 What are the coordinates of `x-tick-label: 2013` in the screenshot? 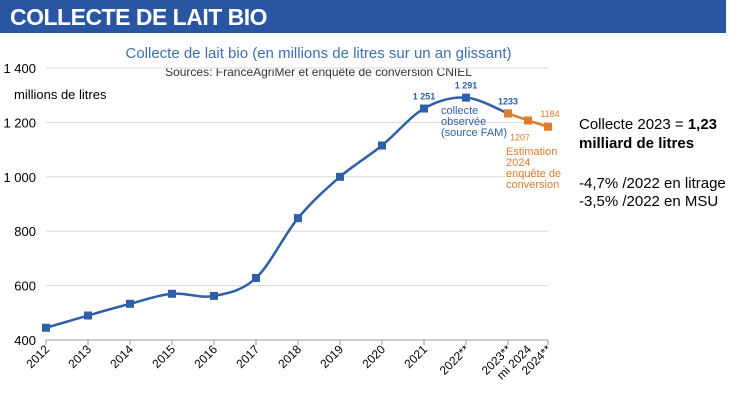 It's located at (79, 356).